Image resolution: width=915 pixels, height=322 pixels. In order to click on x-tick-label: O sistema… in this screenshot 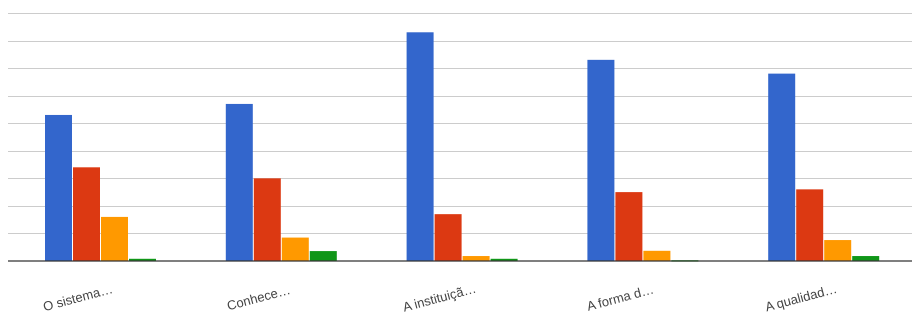, I will do `click(77, 297)`.